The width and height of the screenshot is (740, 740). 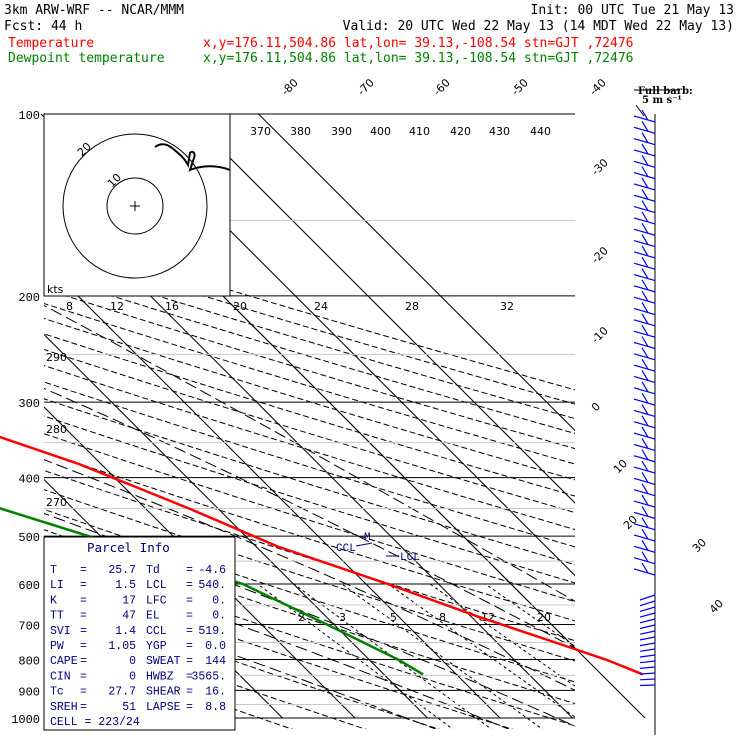 What do you see at coordinates (156, 631) in the screenshot?
I see `parcel-label: CCL` at bounding box center [156, 631].